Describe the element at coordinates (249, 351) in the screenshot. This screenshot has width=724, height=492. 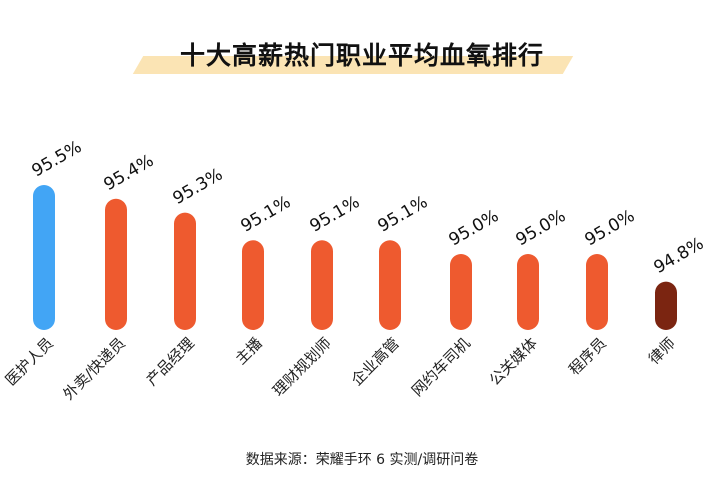
I see `category-label: 主播` at that location.